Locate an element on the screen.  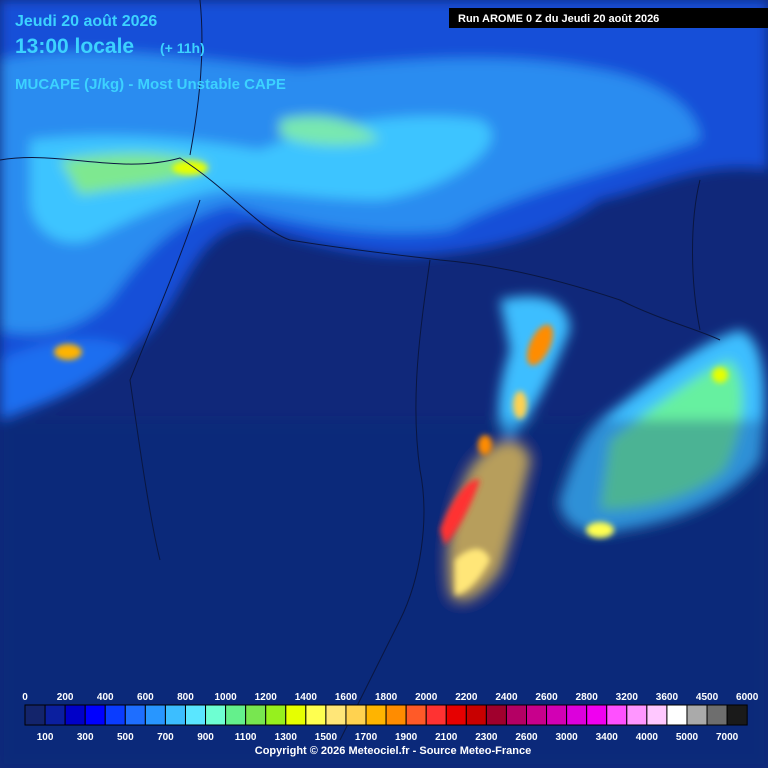
legend-label: 4000 is located at coordinates (647, 737).